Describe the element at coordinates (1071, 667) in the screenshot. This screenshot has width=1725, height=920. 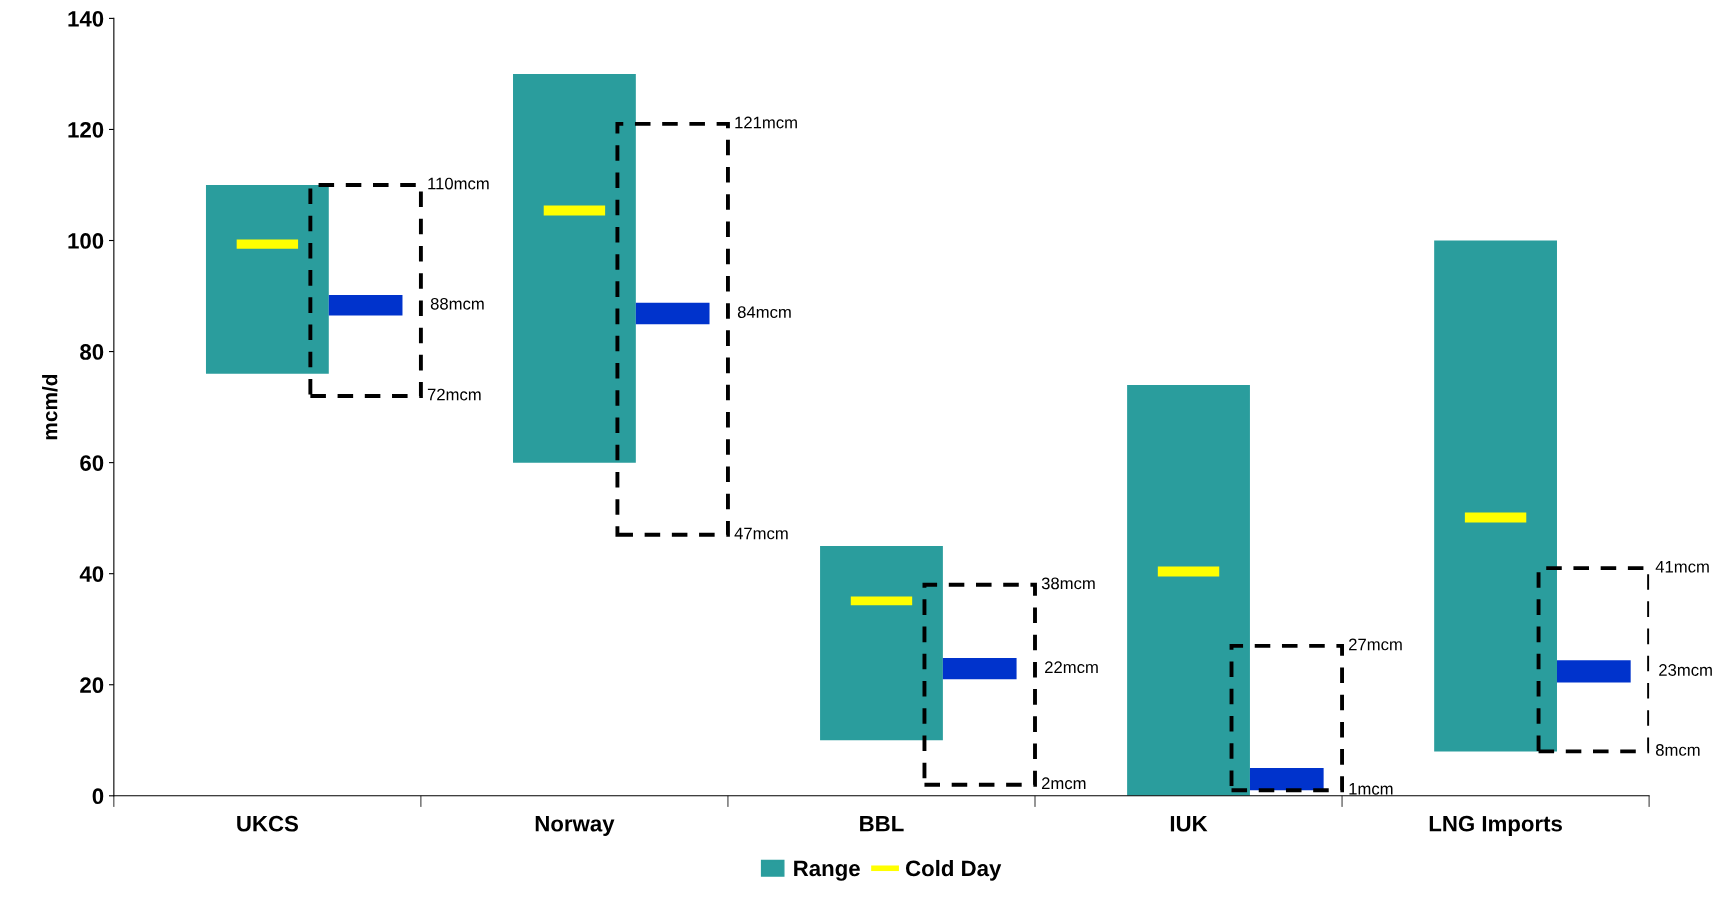
I see `annotation: 22mcm` at that location.